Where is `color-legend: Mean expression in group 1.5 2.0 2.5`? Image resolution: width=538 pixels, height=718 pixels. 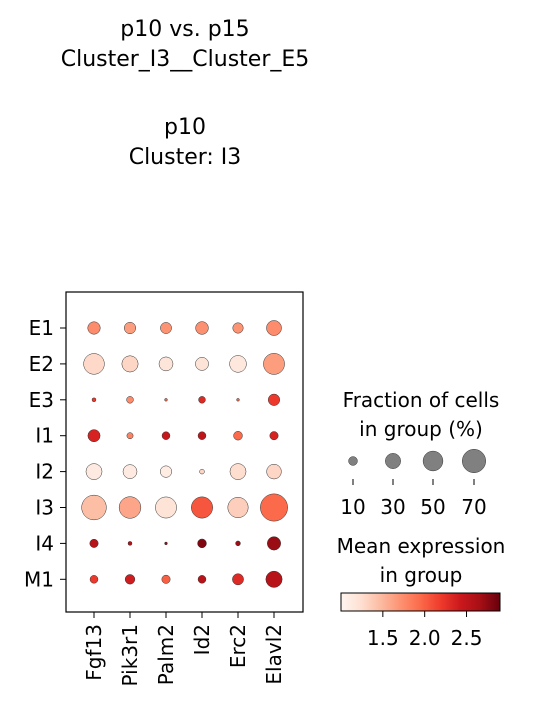 color-legend: Mean expression in group 1.5 2.0 2.5 is located at coordinates (421, 592).